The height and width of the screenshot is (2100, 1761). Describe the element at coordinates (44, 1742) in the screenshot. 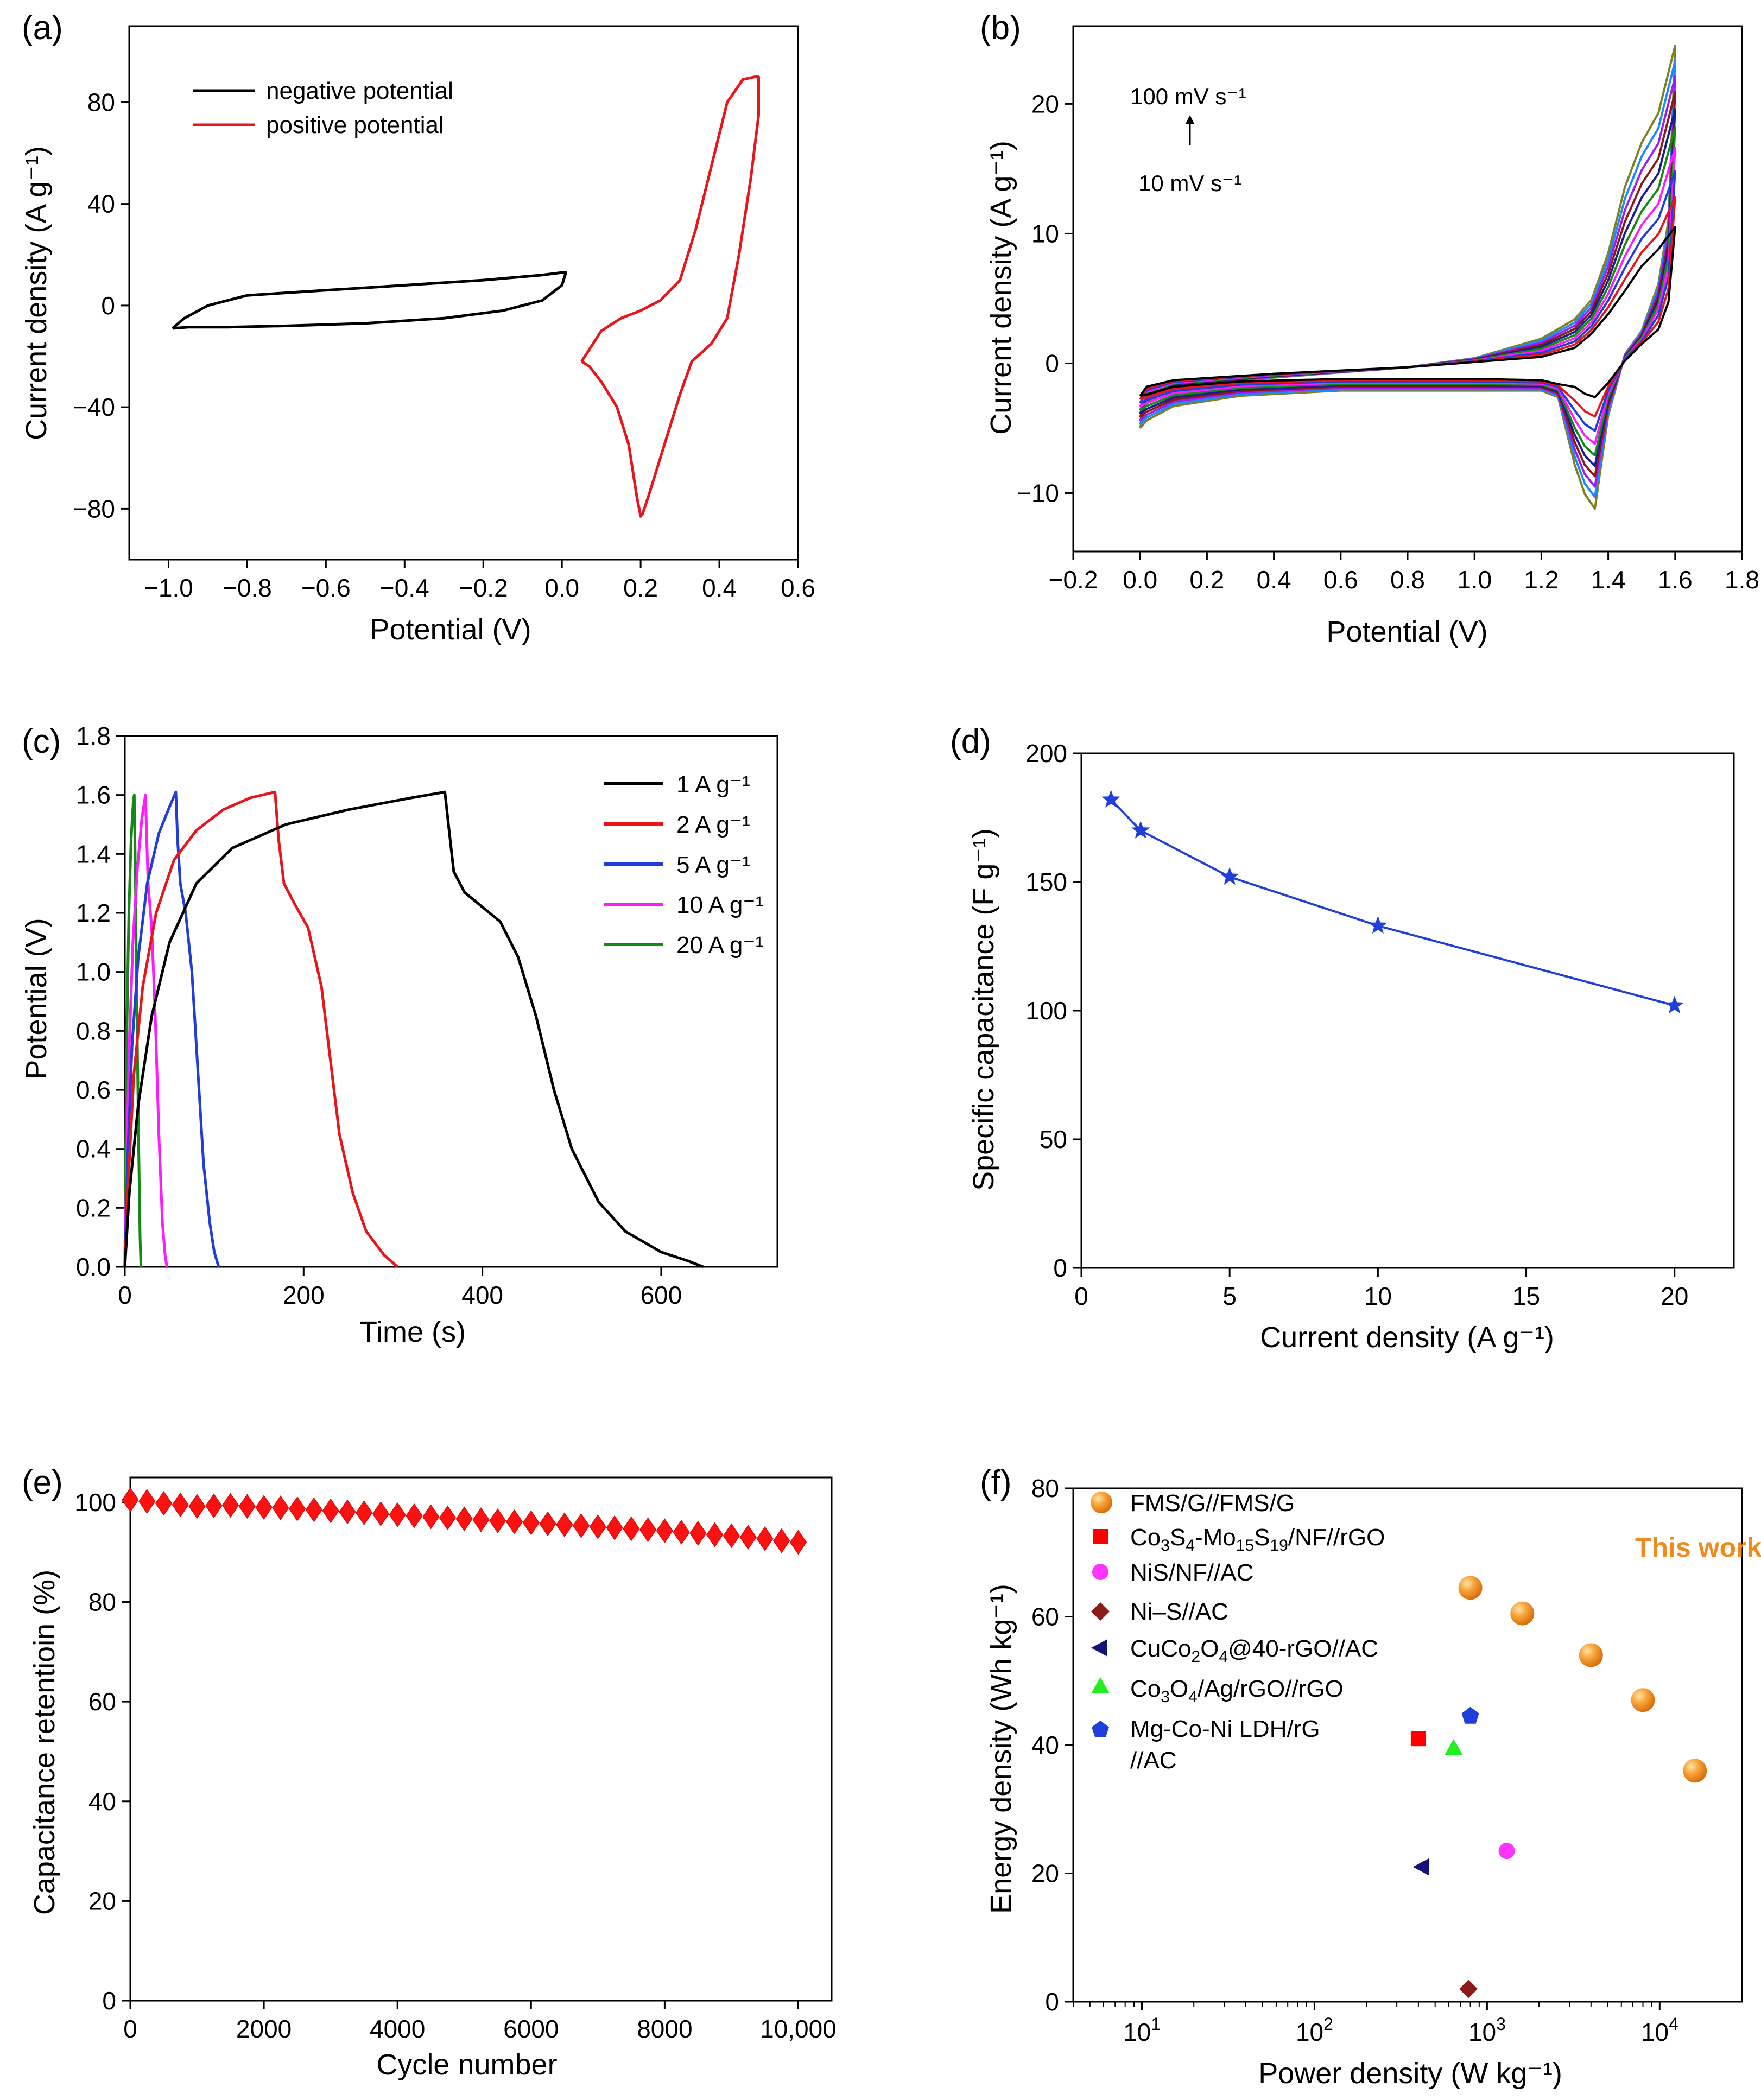

I see `panel-e-ylabel: Capacitance retentioin (%)` at that location.